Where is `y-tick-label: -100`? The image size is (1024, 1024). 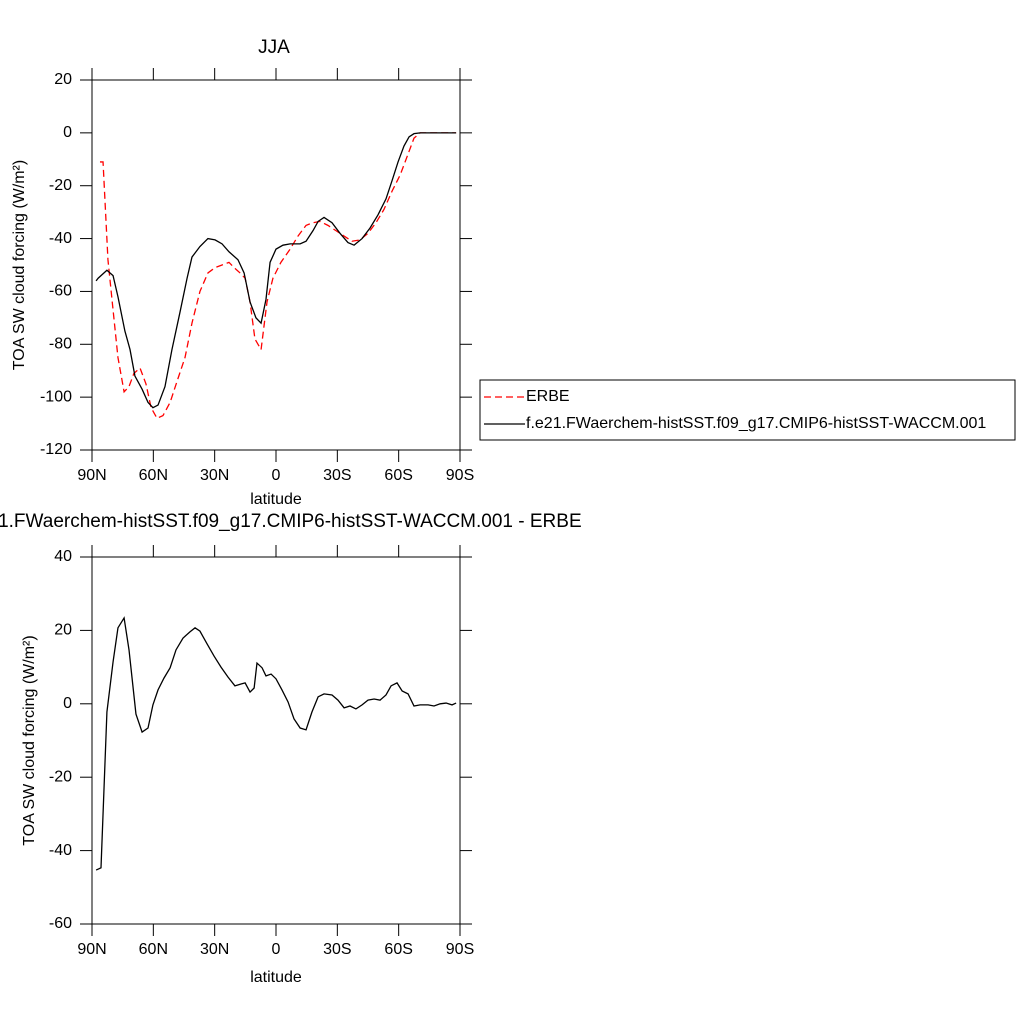
y-tick-label: -100 is located at coordinates (56, 396).